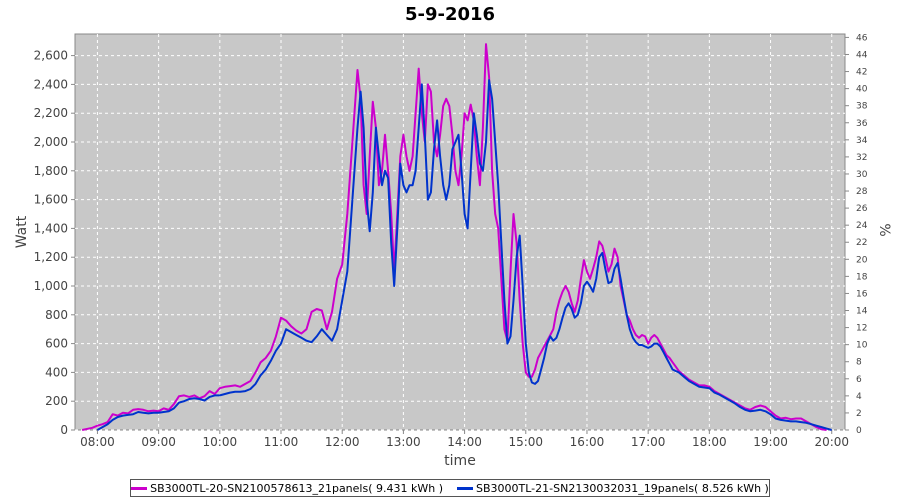 This screenshot has height=500, width=900. Describe the element at coordinates (450, 14) in the screenshot. I see `chart-title: 5-9-2016` at that location.